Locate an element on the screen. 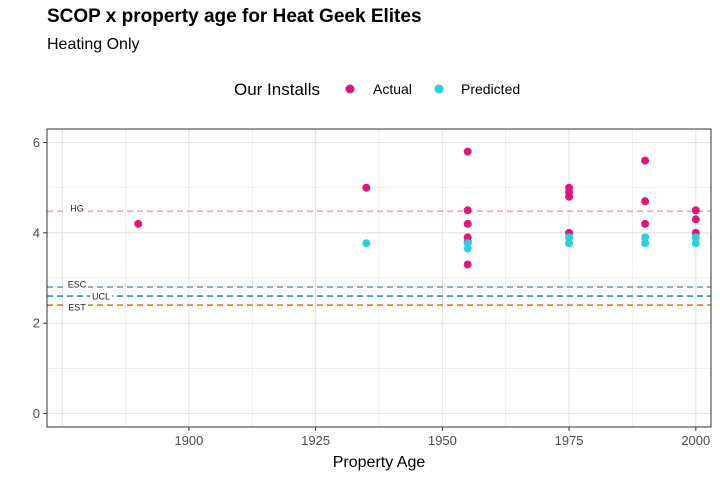  reference-label-bg-hg is located at coordinates (77, 208).